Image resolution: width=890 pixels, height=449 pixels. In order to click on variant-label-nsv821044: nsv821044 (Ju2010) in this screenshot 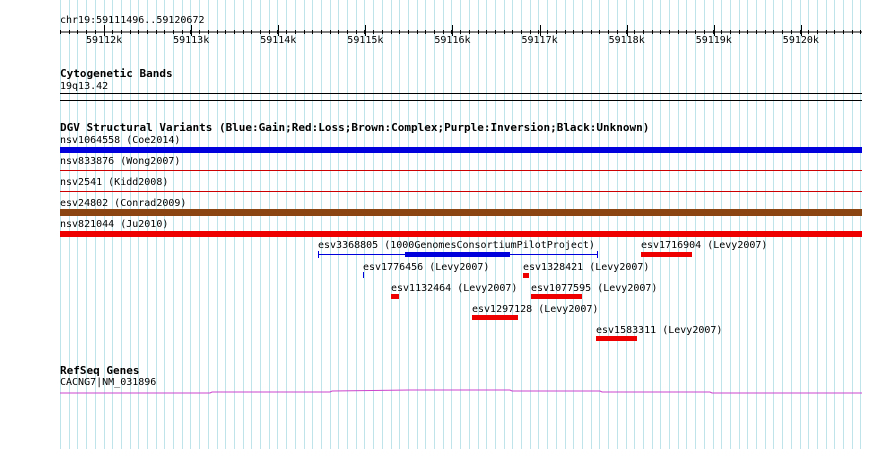, I will do `click(114, 224)`.